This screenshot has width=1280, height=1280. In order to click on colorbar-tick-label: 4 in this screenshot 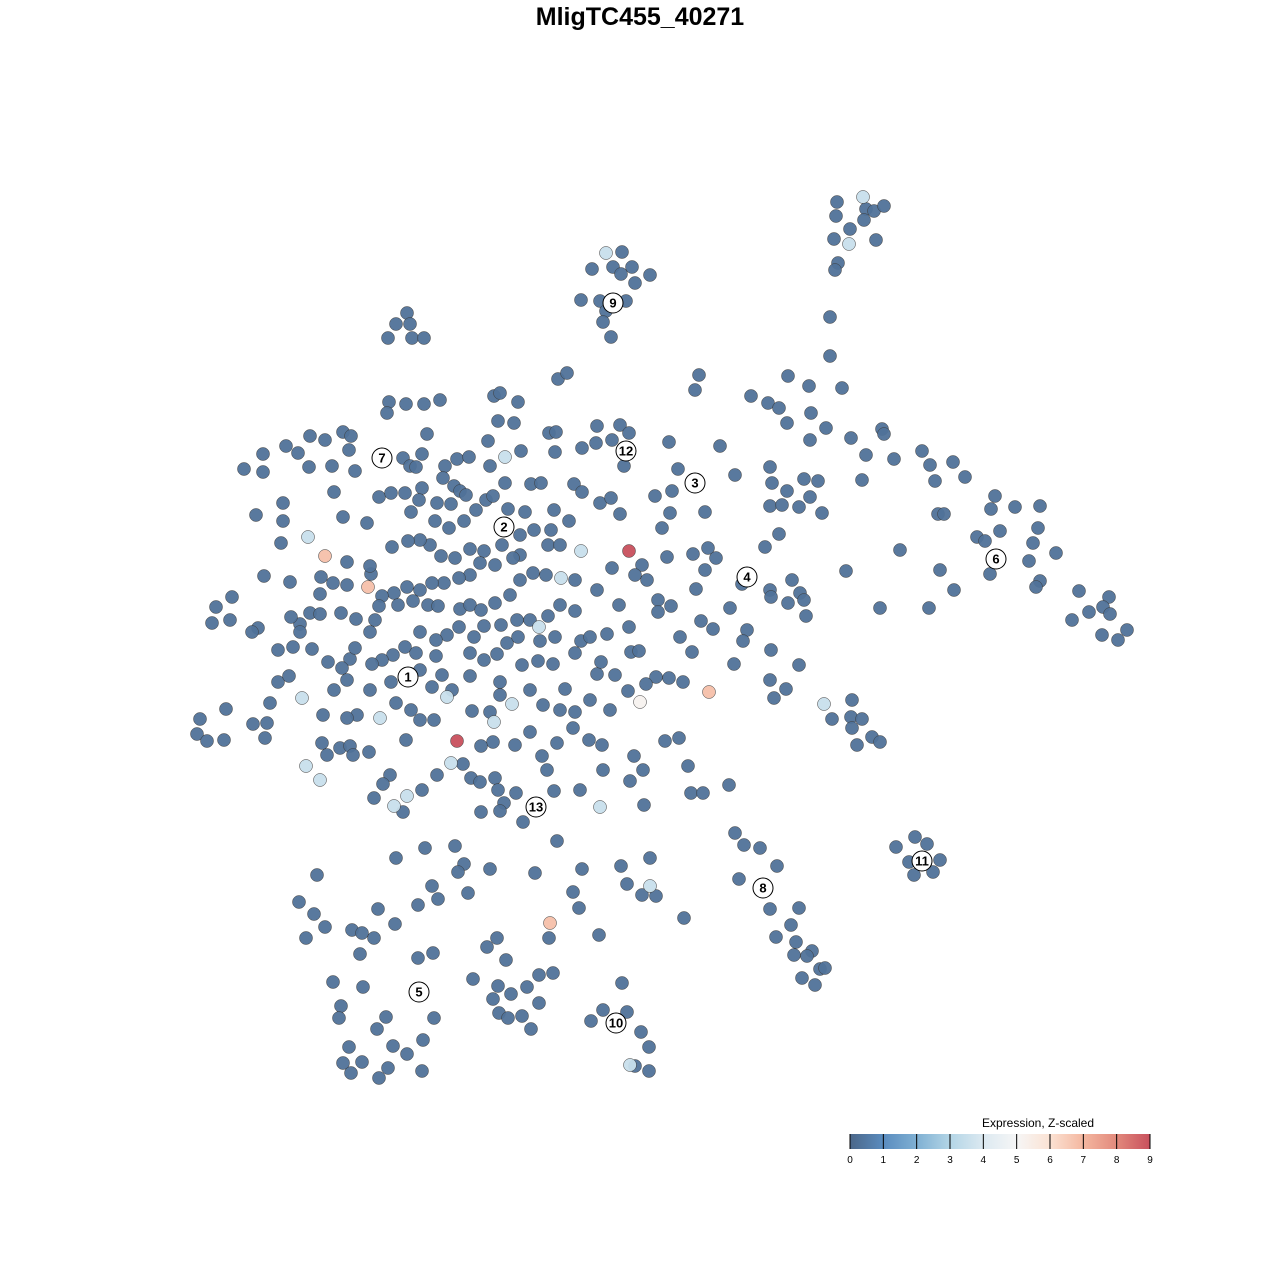, I will do `click(984, 1160)`.